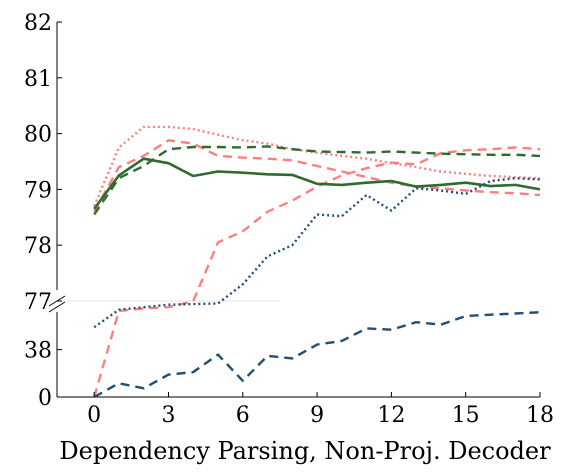  What do you see at coordinates (38, 302) in the screenshot?
I see `y-tick-label: 77` at bounding box center [38, 302].